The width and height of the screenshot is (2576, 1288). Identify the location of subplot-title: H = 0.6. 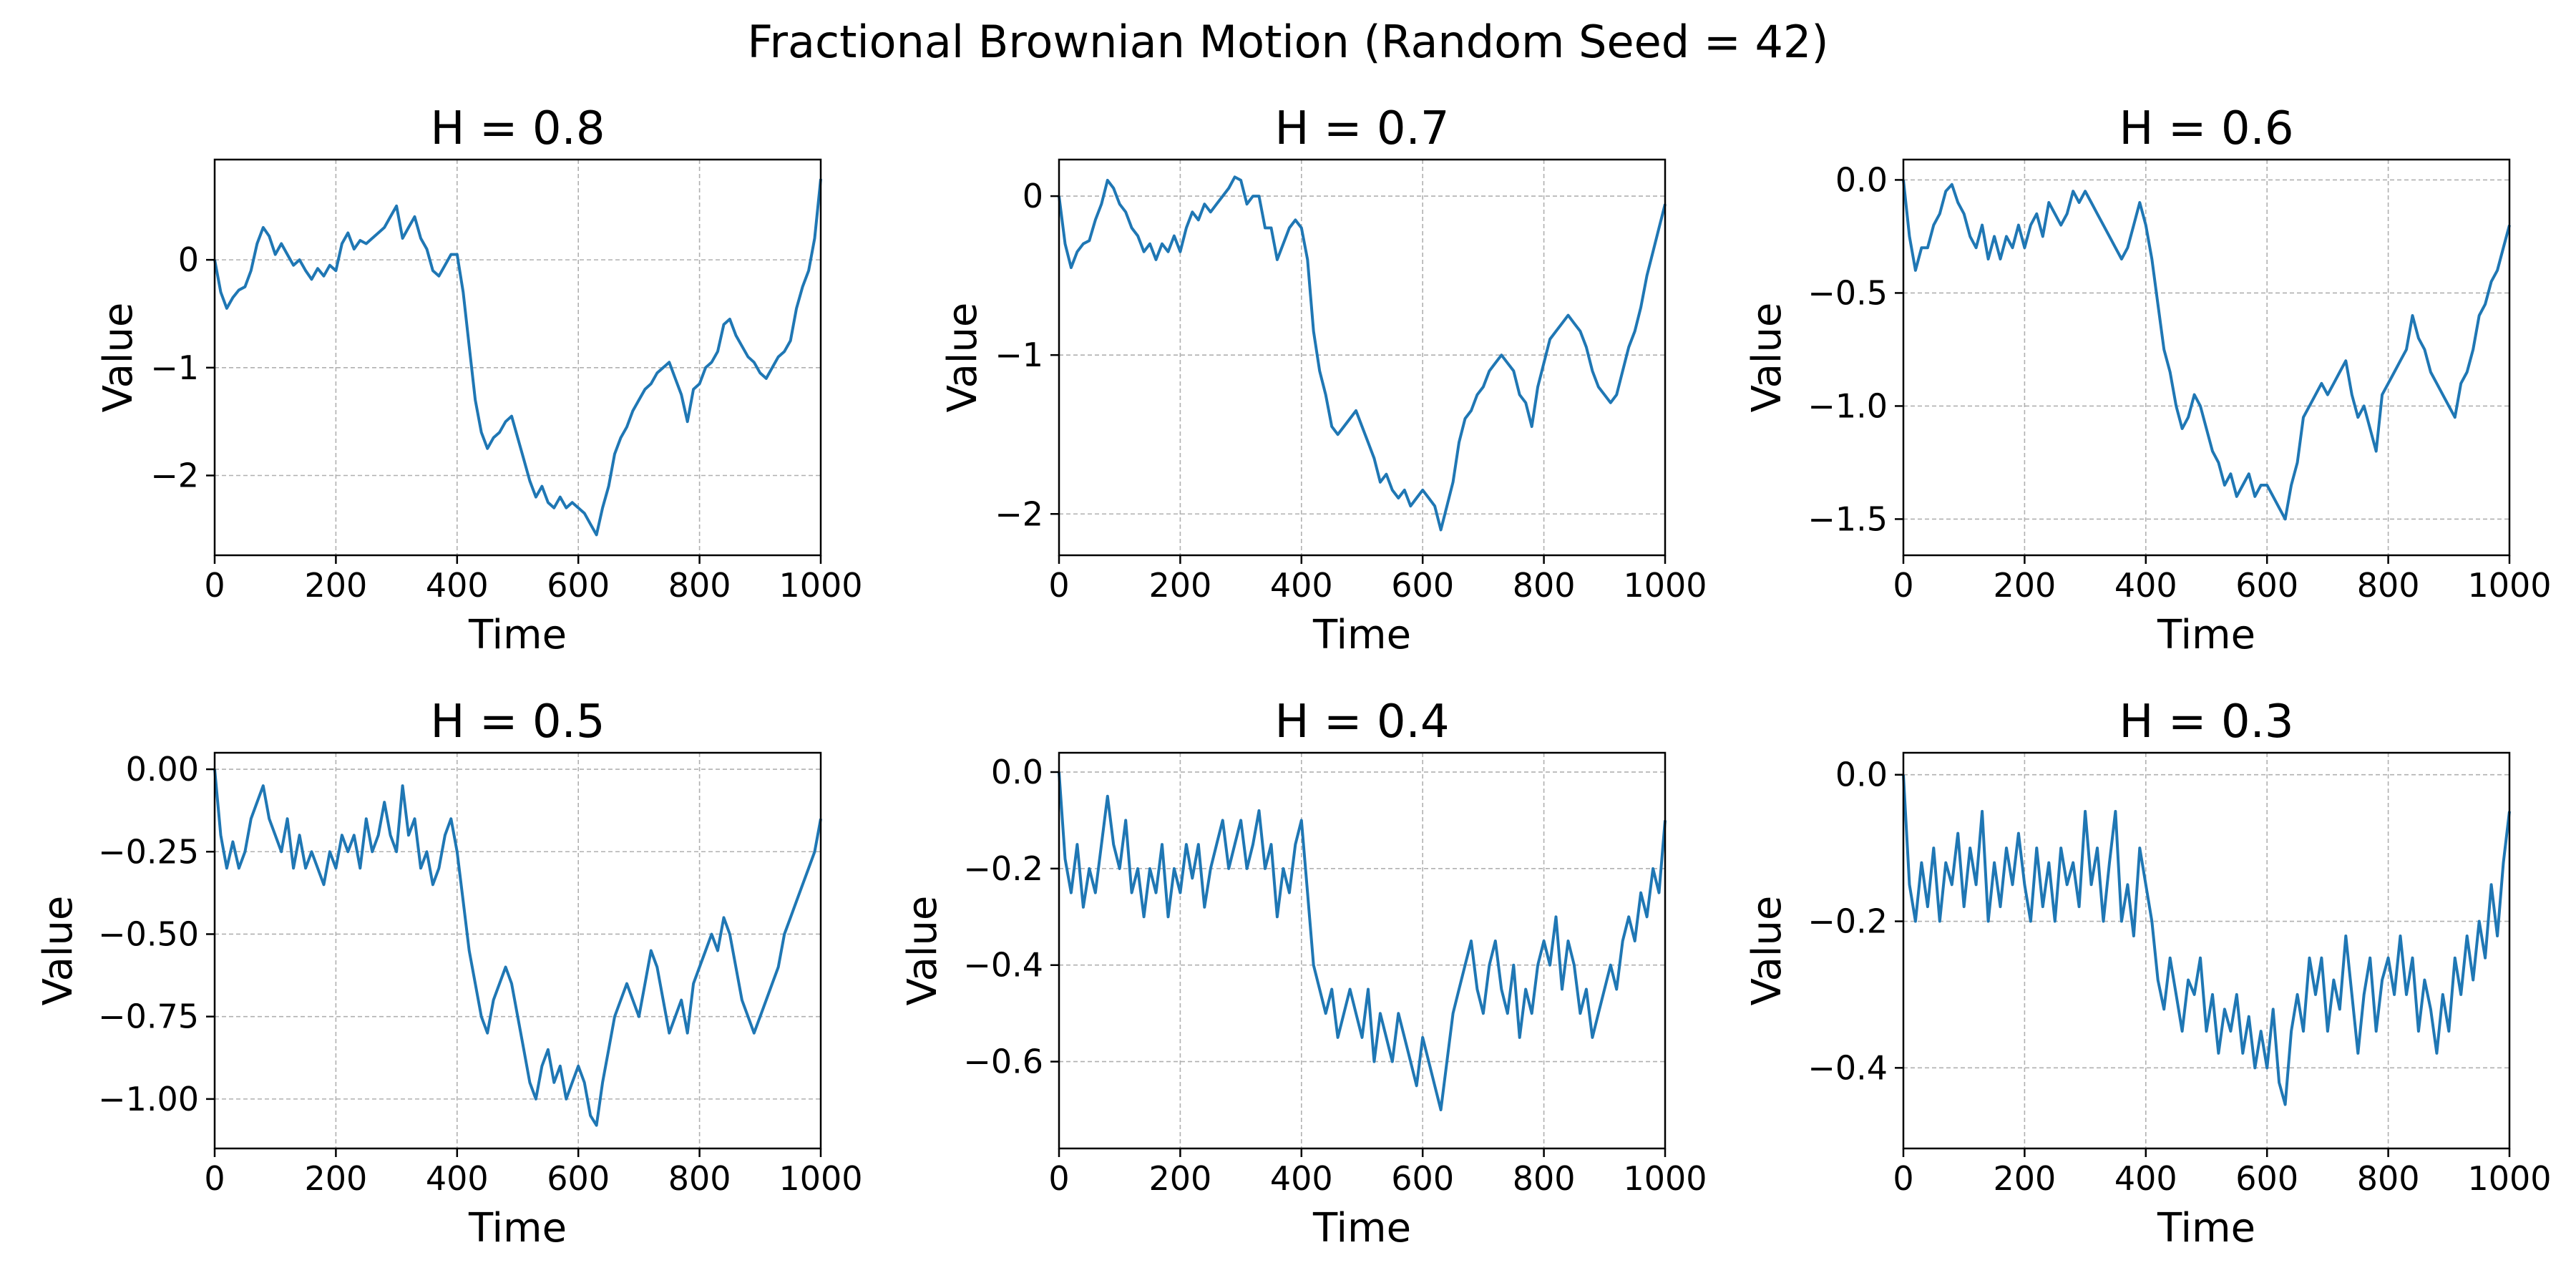
(2206, 128).